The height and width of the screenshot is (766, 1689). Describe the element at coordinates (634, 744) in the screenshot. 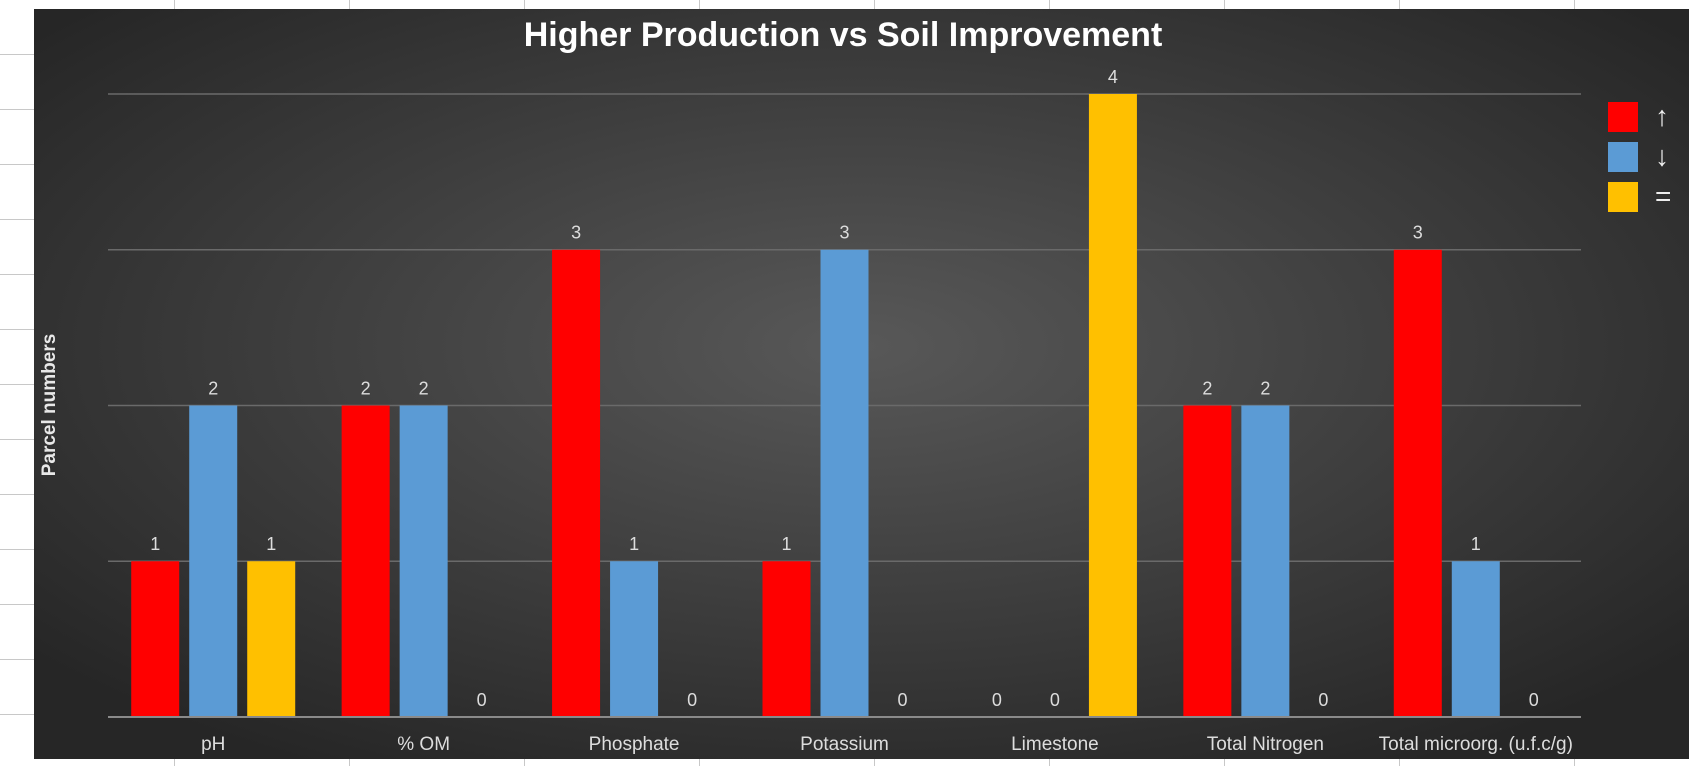

I see `x-tick-label: Phosphate` at that location.